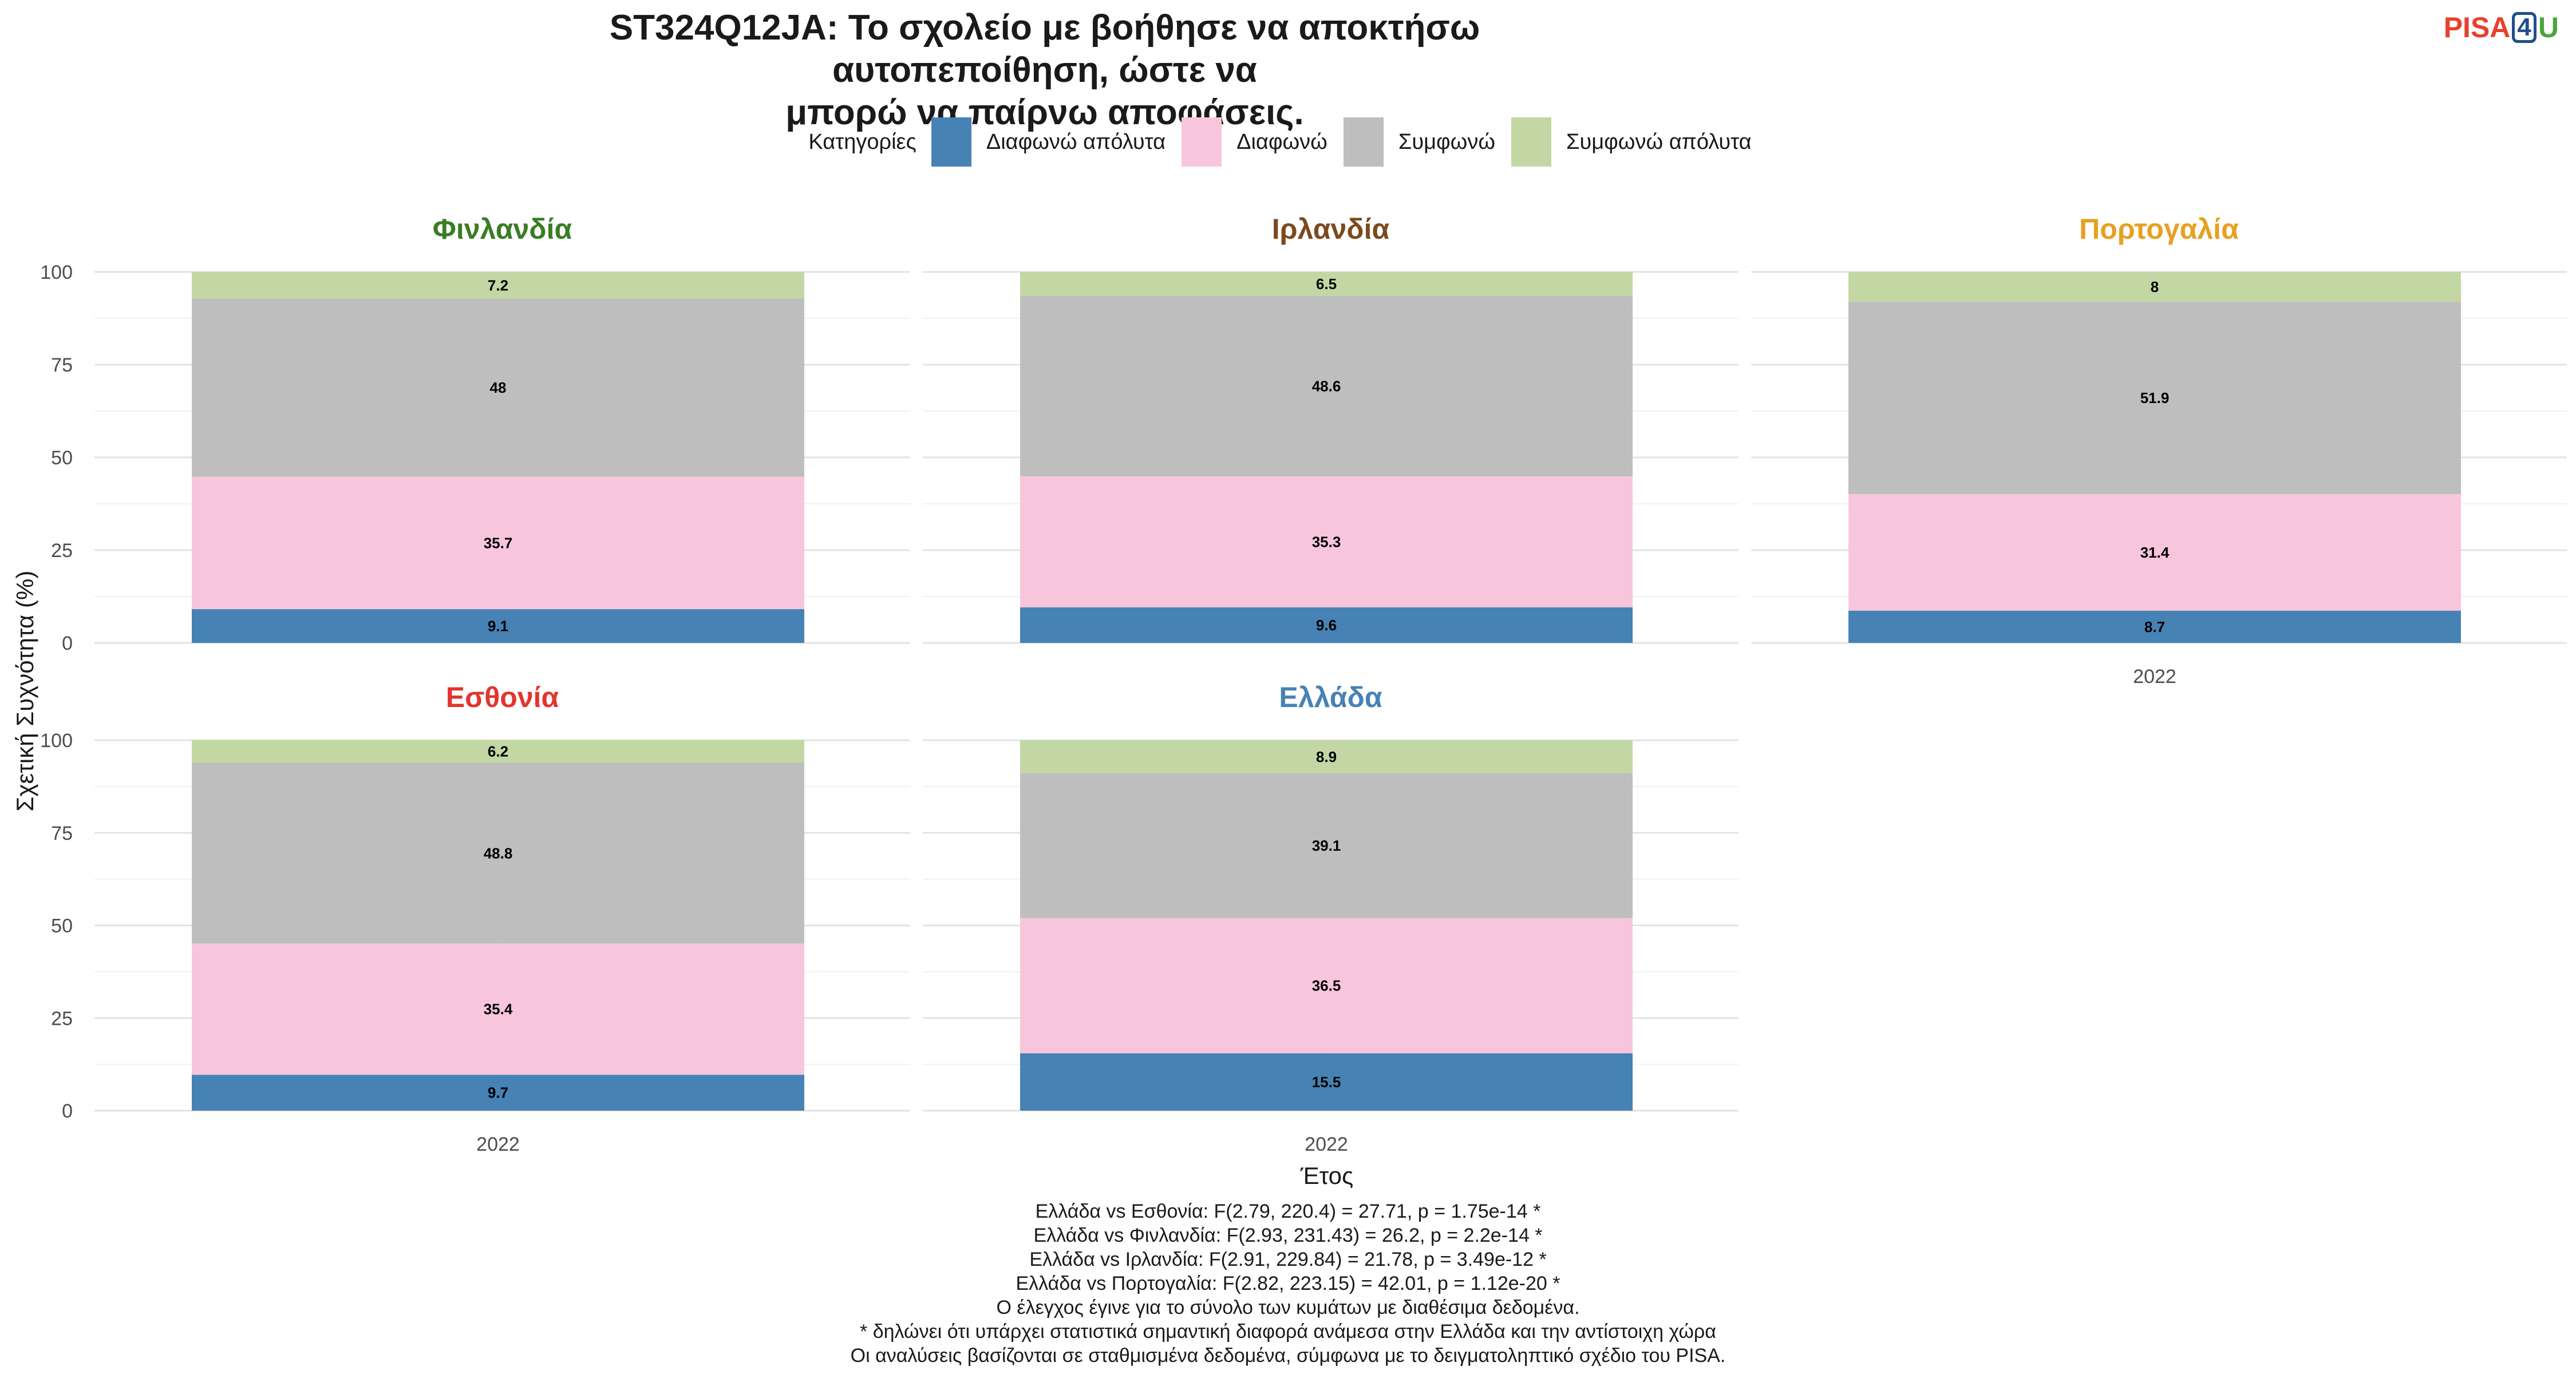 The width and height of the screenshot is (2576, 1374). I want to click on panel-5: Ελλάδα 15.5 36.5 39.1 8.9 2022, so click(1331, 918).